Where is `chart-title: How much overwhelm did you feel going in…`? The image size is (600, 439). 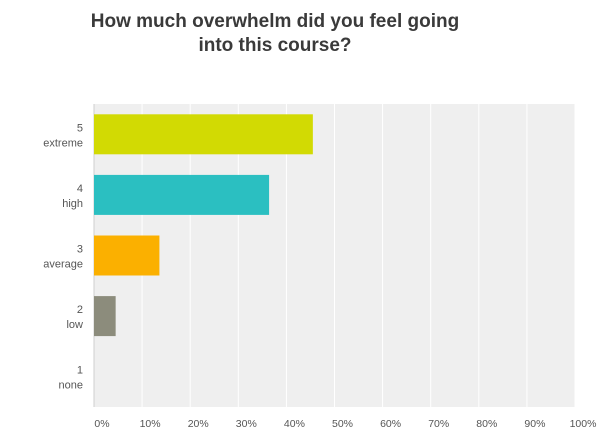
chart-title: How much overwhelm did you feel going in… is located at coordinates (275, 34).